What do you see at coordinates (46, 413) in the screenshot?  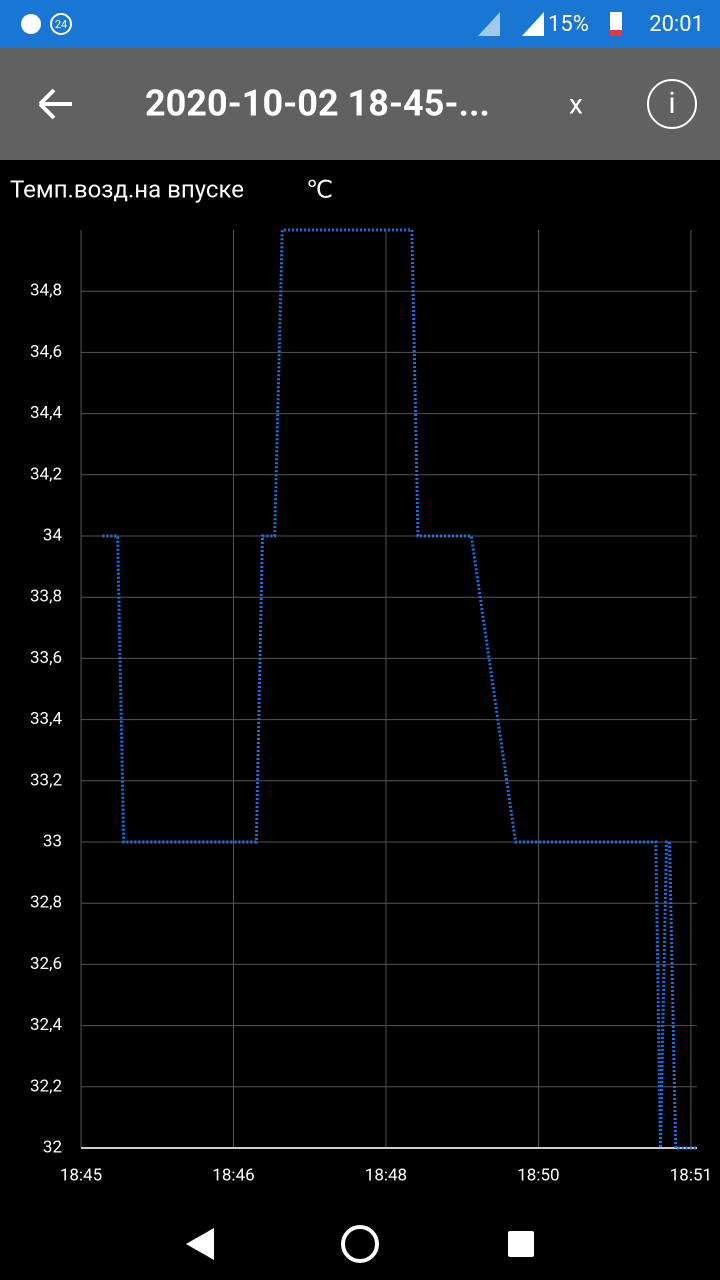 I see `y-tick-label: 34,4` at bounding box center [46, 413].